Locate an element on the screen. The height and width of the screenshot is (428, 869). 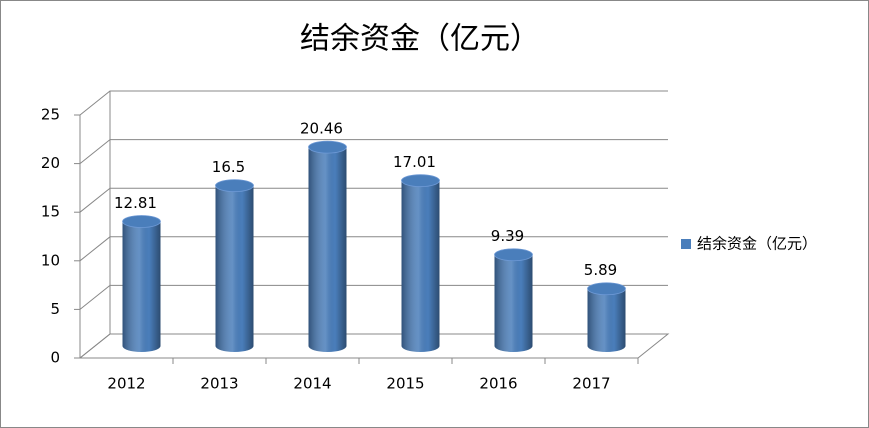
x-tick-label: 2015 is located at coordinates (405, 384).